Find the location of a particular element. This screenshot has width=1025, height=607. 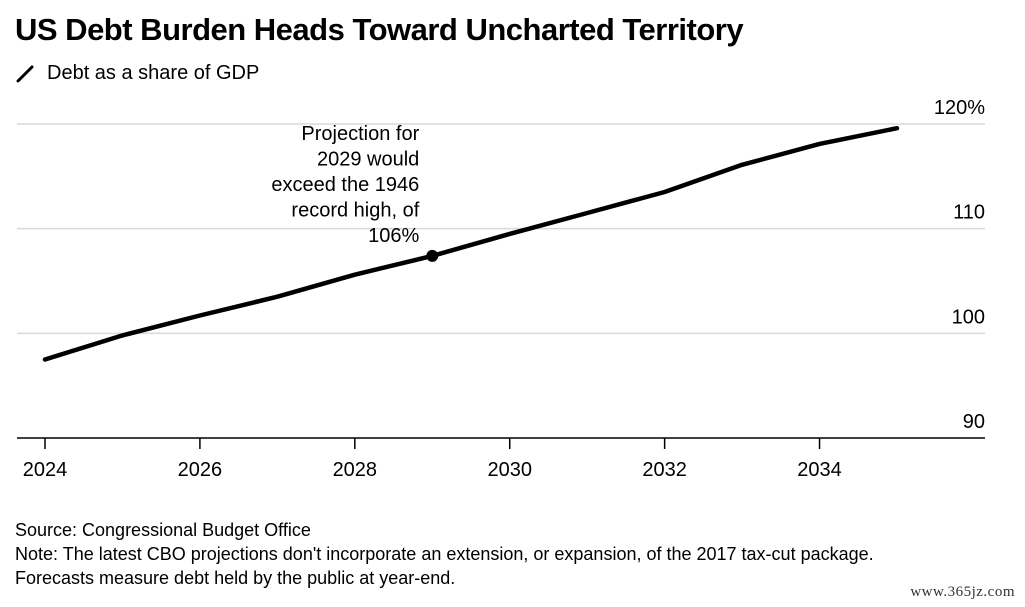

x-tick-label: 2034 is located at coordinates (819, 470).